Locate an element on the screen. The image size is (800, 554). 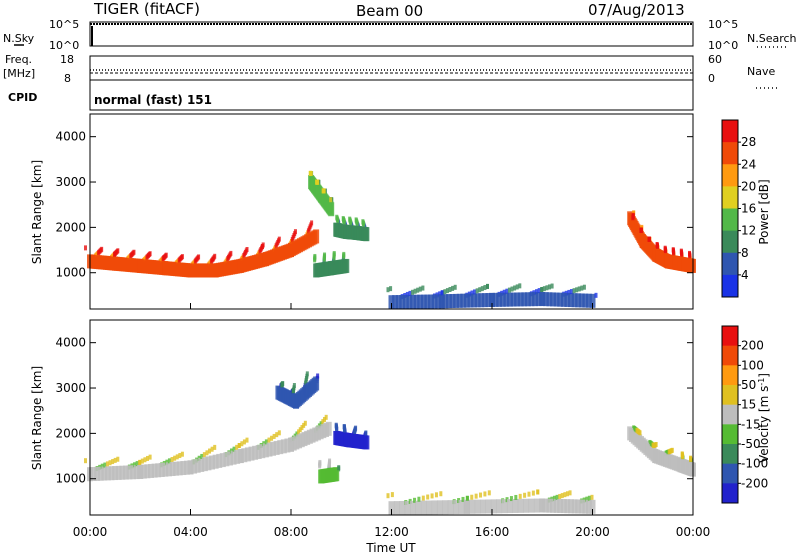
time-tick-label: 00:00 is located at coordinates (90, 532).